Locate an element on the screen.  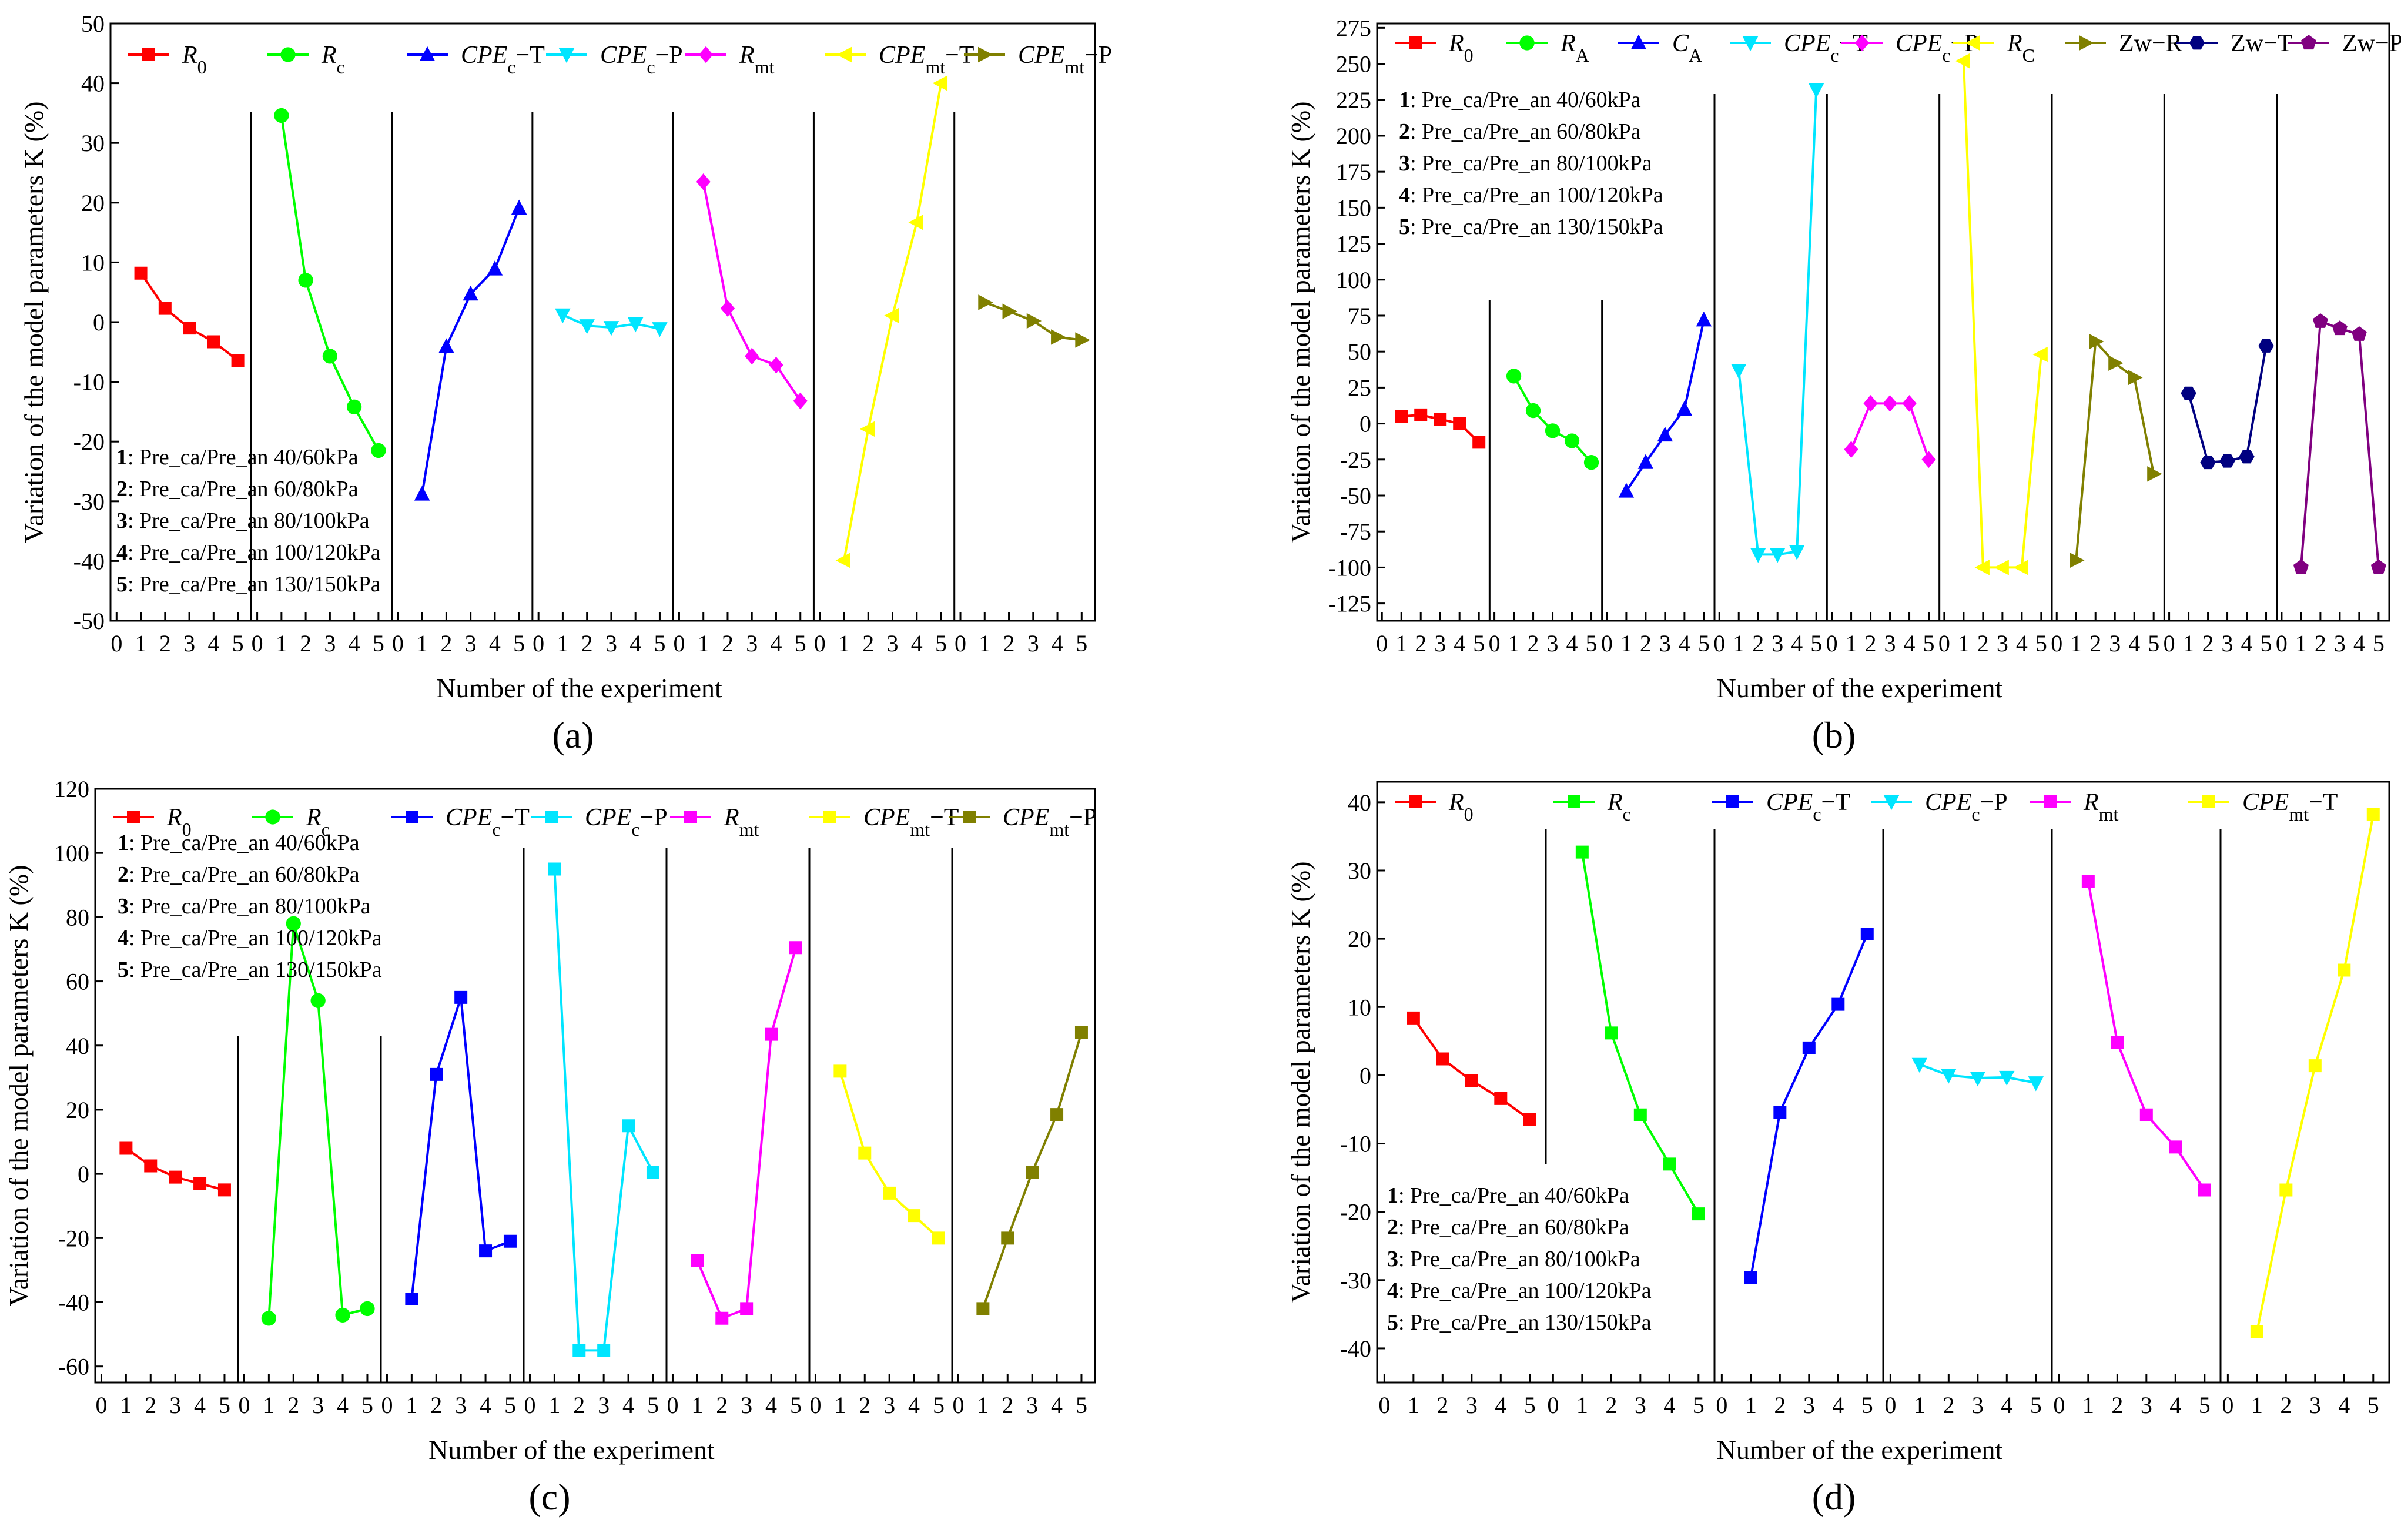
y-tick-label: -20 is located at coordinates (1355, 1212).